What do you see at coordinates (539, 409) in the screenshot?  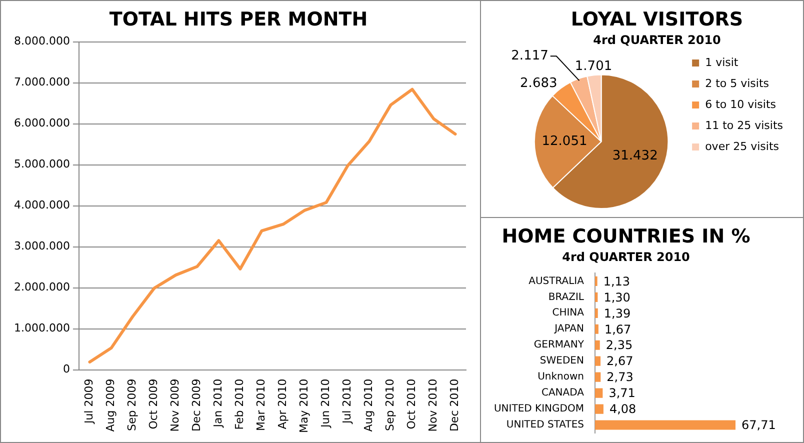 I see `y-tick-label: UNITED KINGDOM` at bounding box center [539, 409].